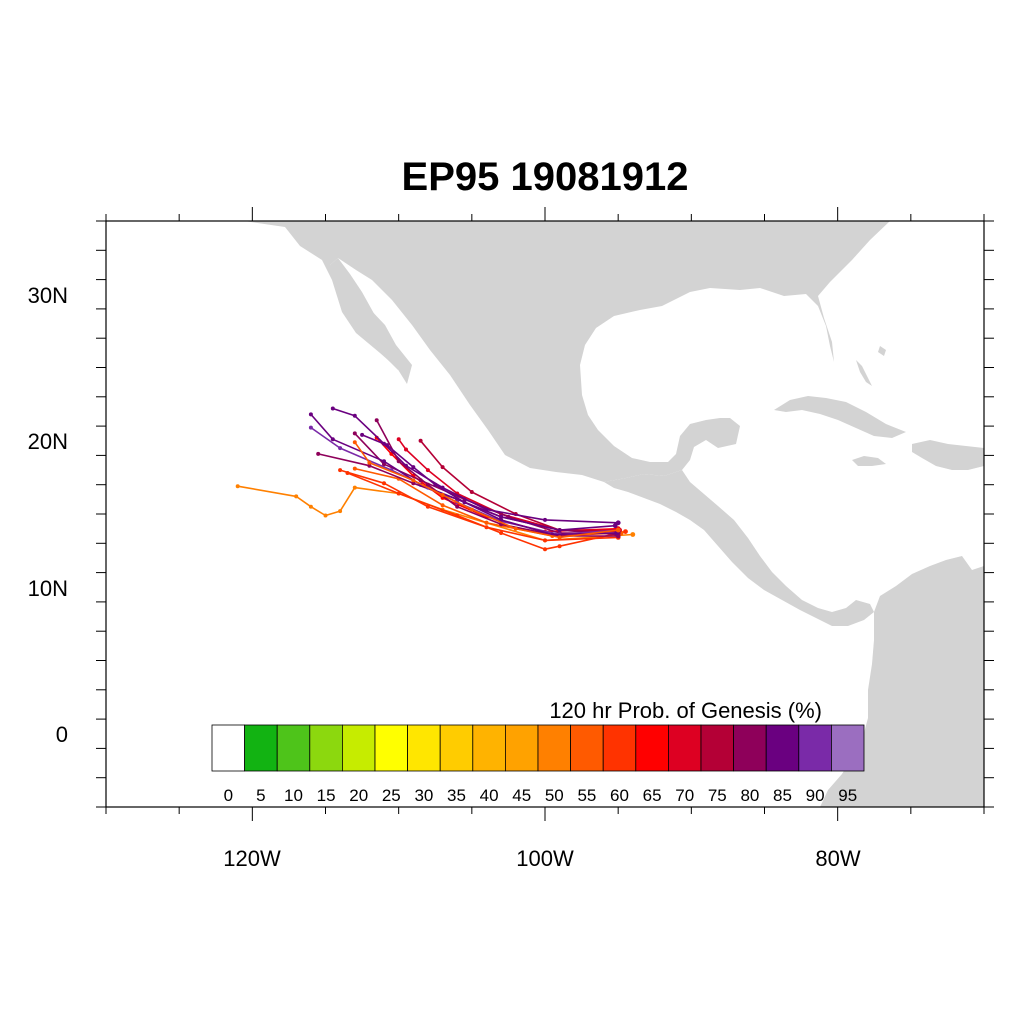 Image resolution: width=1024 pixels, height=1024 pixels. Describe the element at coordinates (948, 455) in the screenshot. I see `hispaniola-island` at that location.